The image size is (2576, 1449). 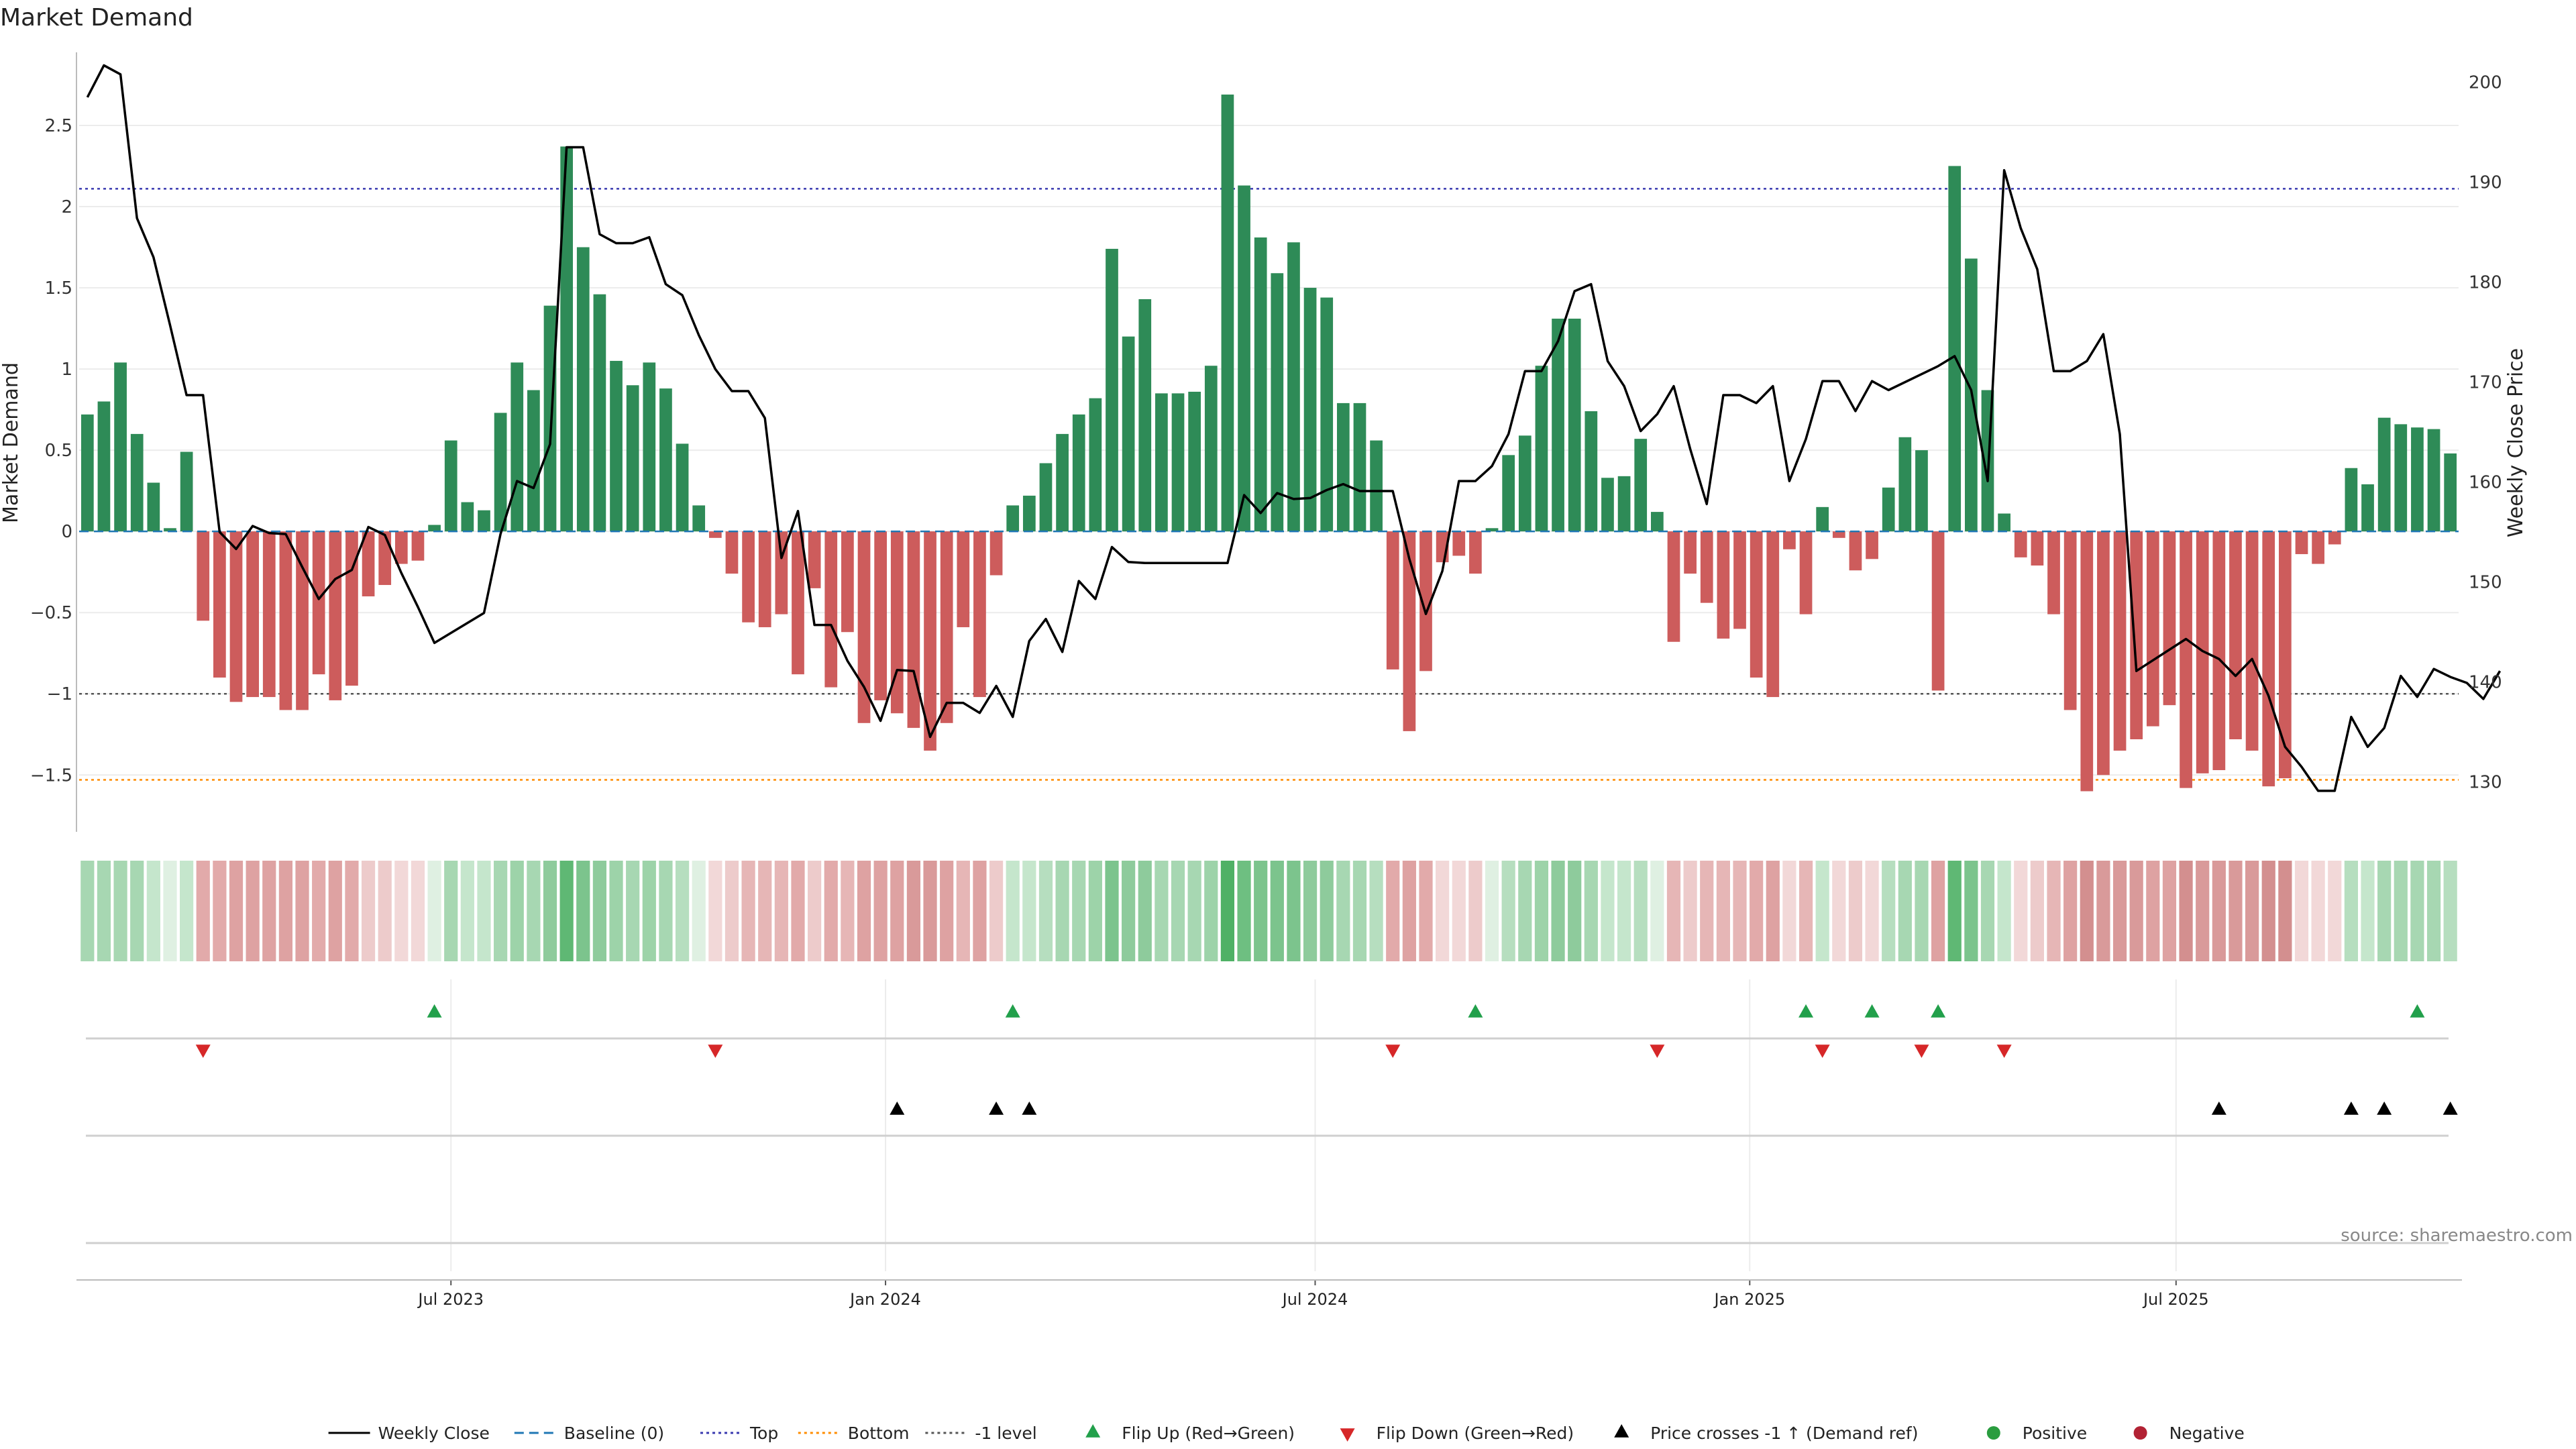 I want to click on legend-item: Positive, so click(x=2036, y=1433).